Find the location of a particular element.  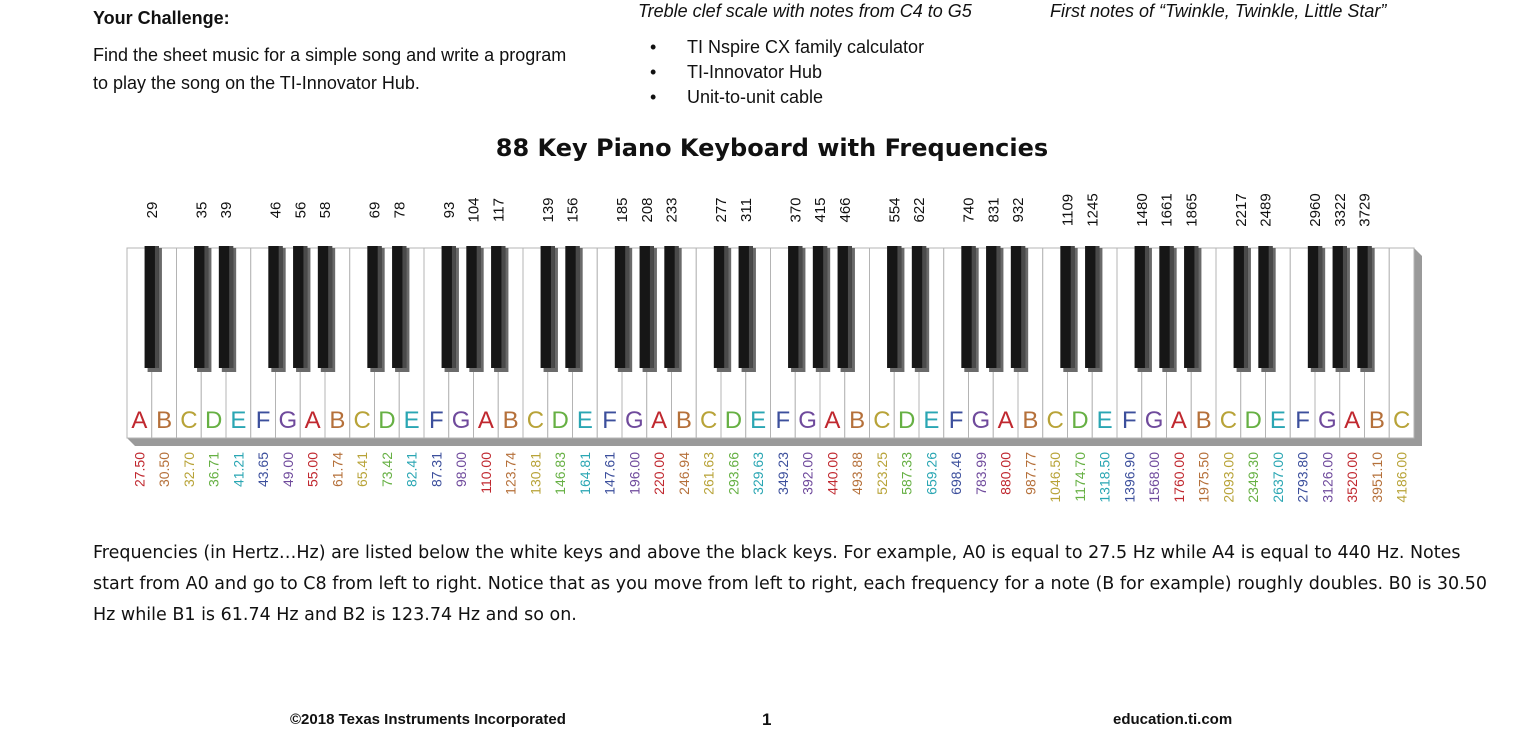

white-key-frequency-label: 146.83 is located at coordinates (560, 473).